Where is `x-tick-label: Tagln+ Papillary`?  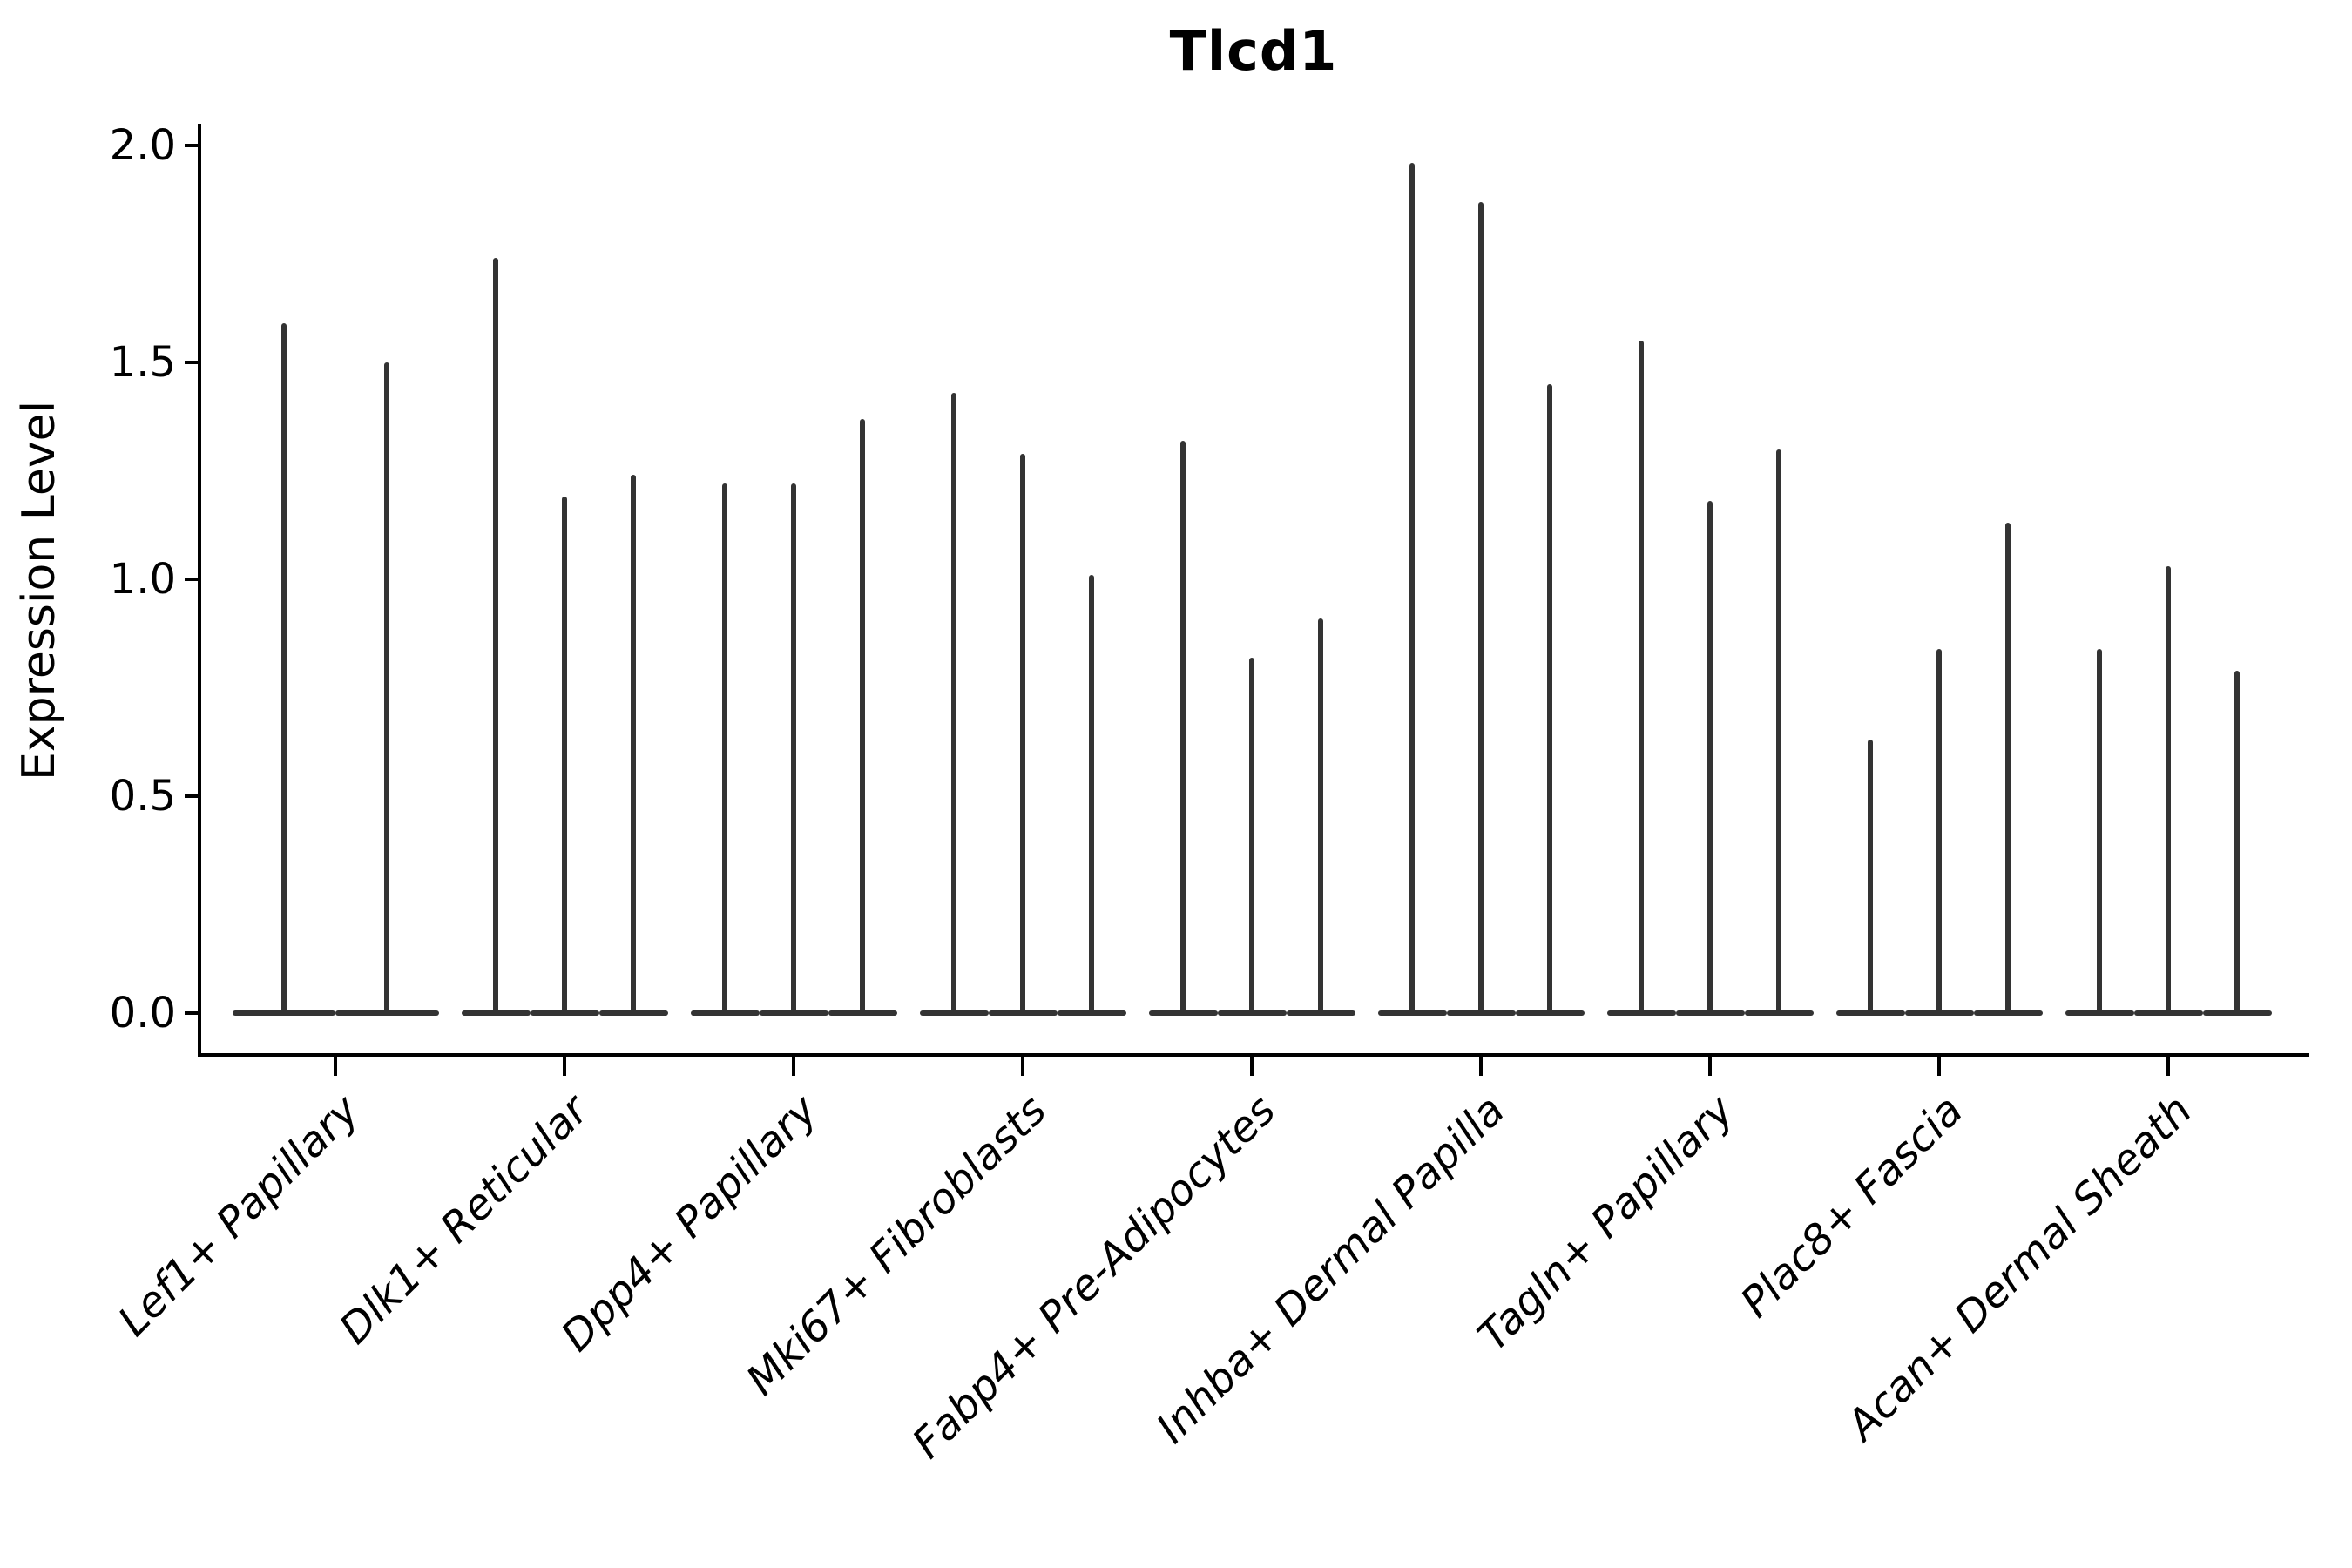
x-tick-label: Tagln+ Papillary is located at coordinates (1606, 1223).